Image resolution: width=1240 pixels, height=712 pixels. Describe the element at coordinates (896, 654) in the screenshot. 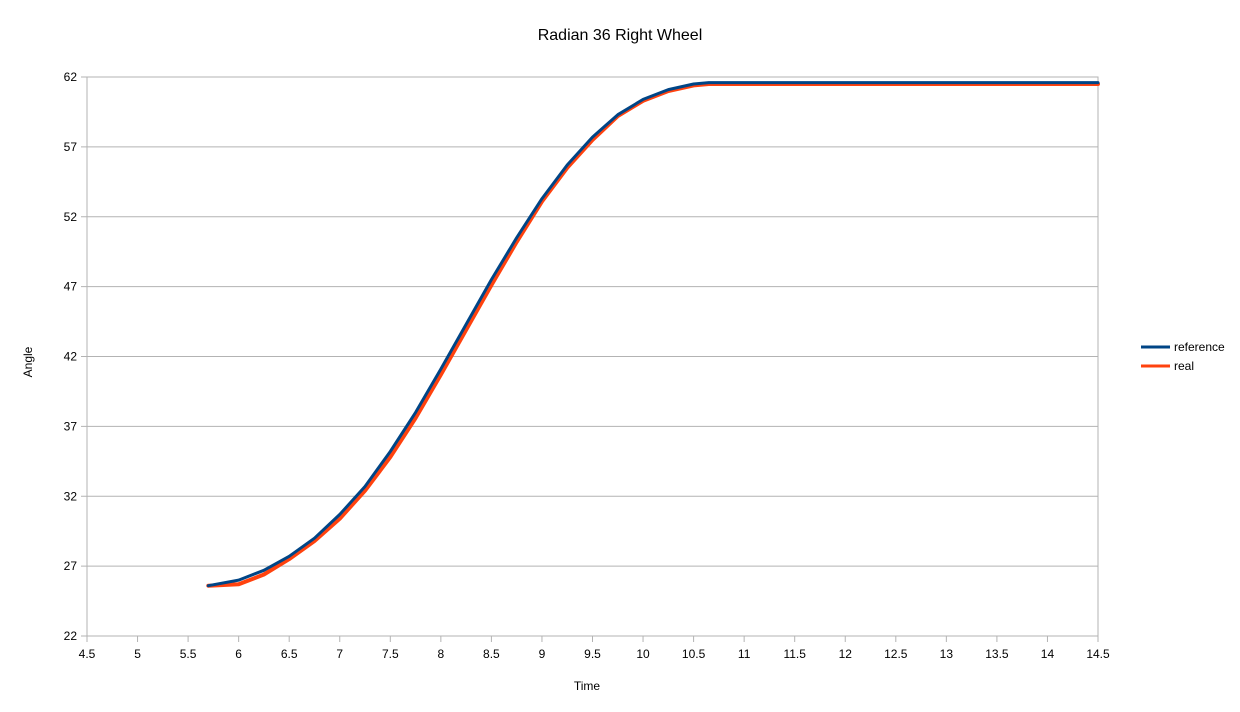

I see `x-tick-label: 12.5` at that location.